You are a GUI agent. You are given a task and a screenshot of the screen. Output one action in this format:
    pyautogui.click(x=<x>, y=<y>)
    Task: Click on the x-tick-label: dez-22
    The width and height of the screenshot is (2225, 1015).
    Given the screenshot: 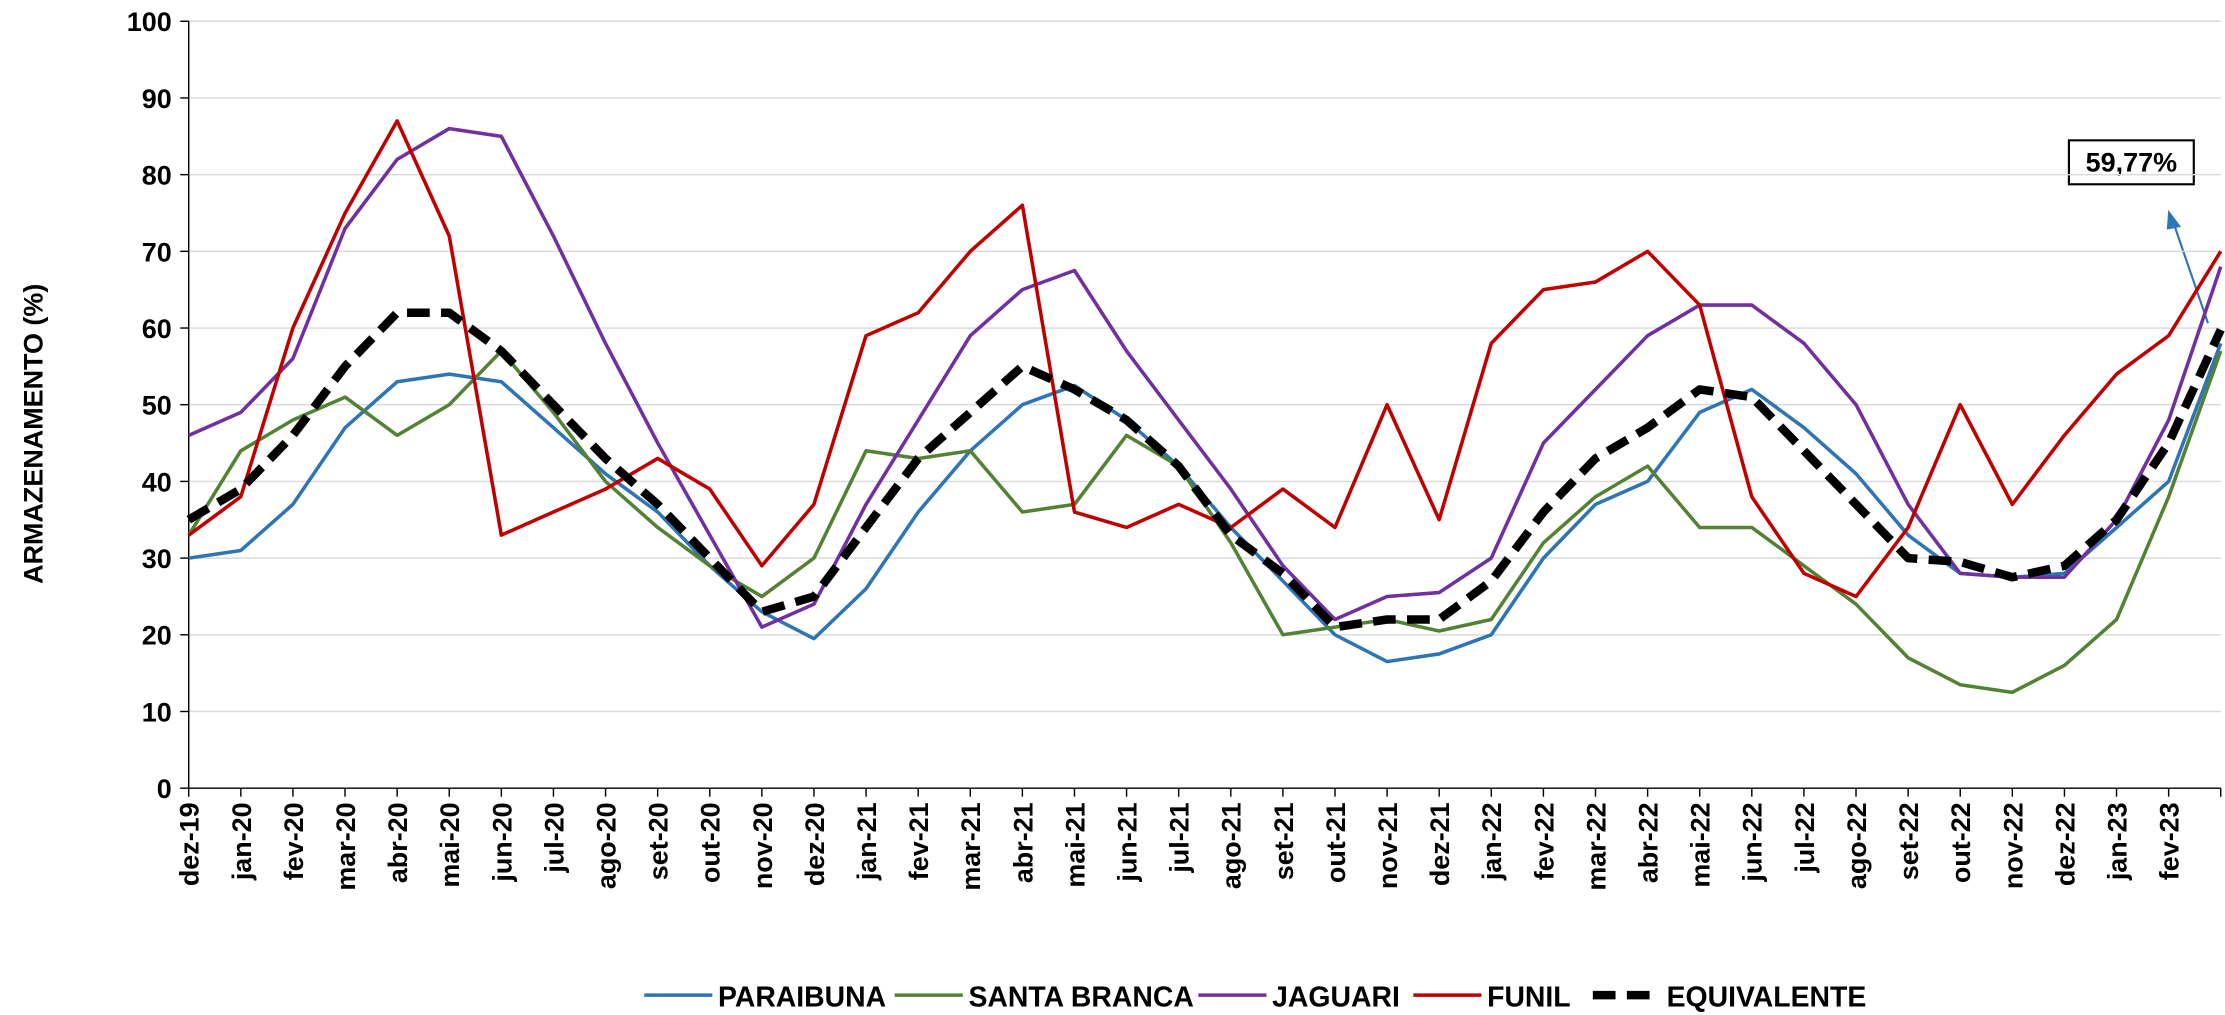 What is the action you would take?
    pyautogui.click(x=2065, y=844)
    